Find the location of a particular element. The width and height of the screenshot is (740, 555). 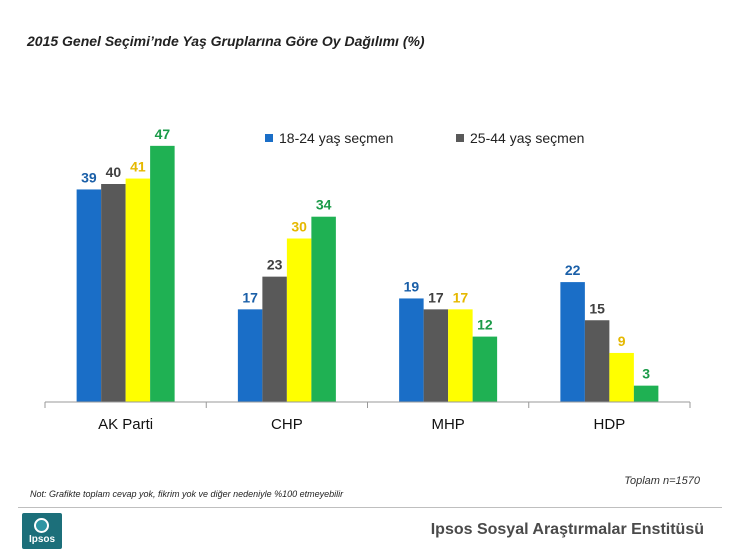

data-label: 9 is located at coordinates (622, 341).